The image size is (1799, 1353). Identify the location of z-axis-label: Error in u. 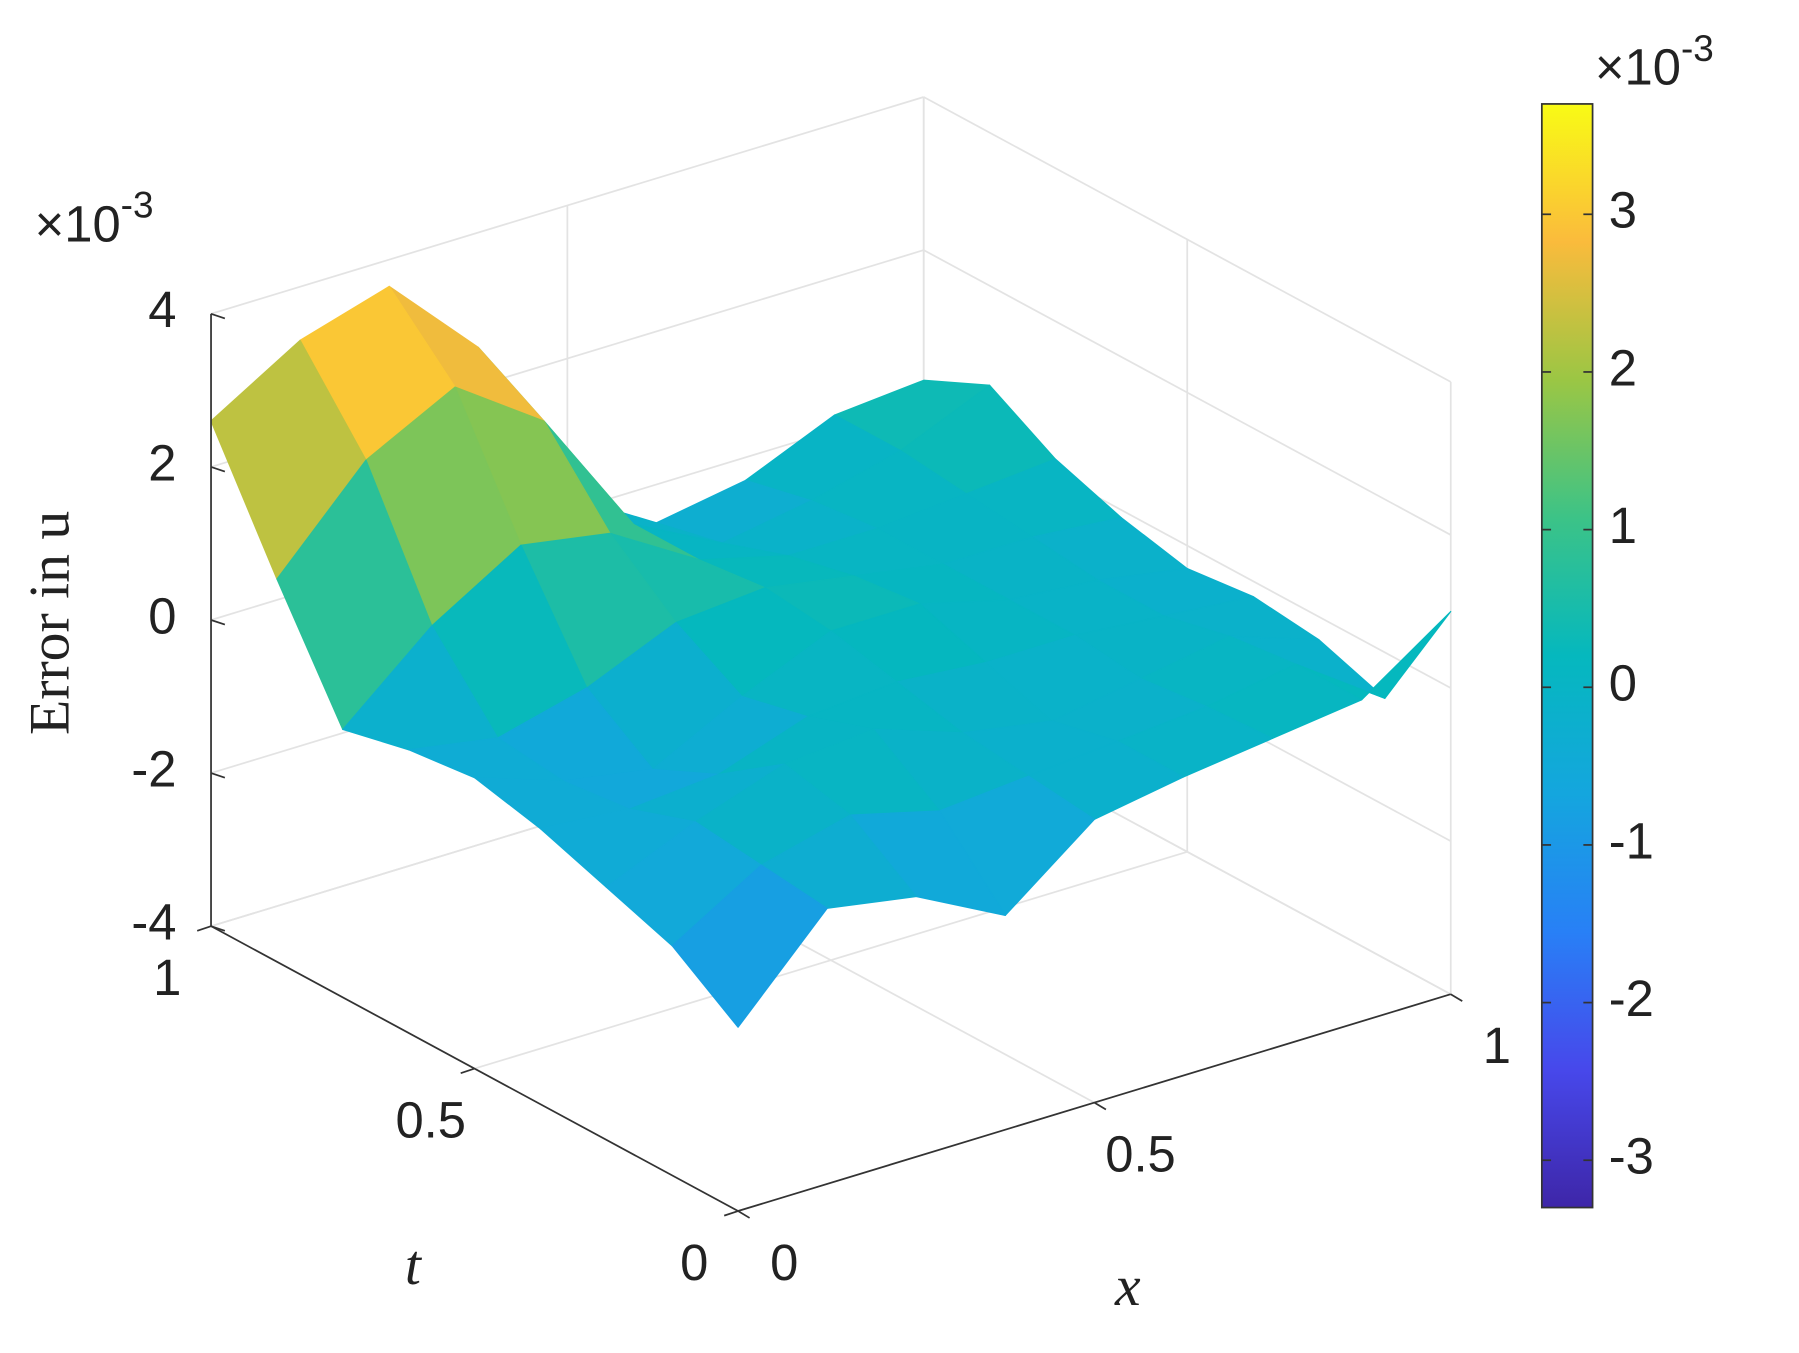
(50, 623).